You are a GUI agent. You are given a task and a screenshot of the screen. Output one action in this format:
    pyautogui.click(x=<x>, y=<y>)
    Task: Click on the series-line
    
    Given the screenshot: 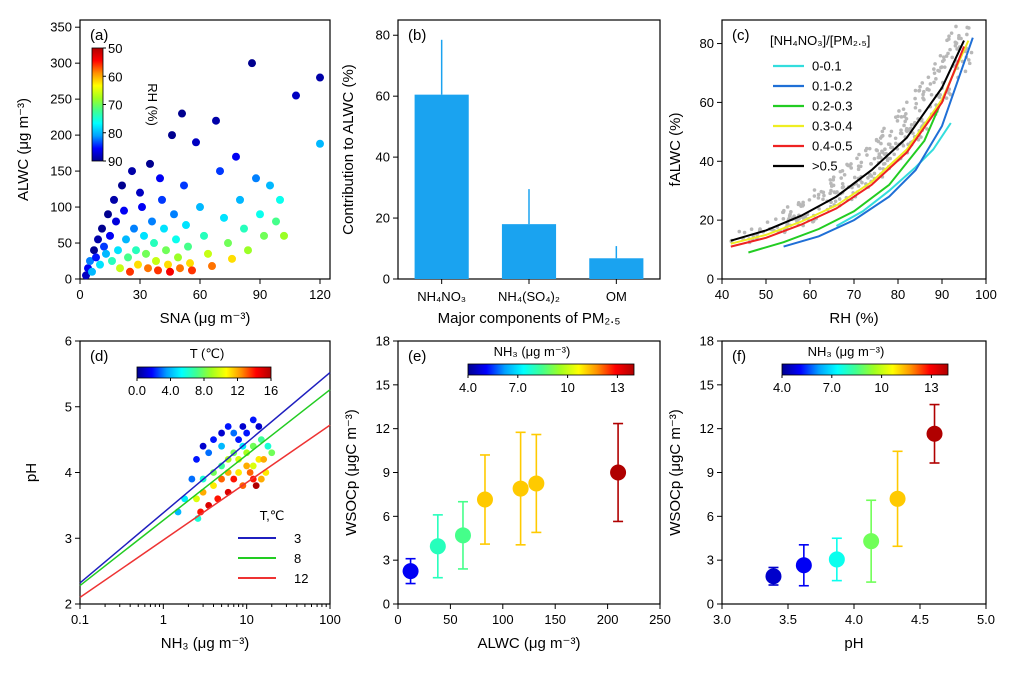 What is the action you would take?
    pyautogui.click(x=856, y=151)
    